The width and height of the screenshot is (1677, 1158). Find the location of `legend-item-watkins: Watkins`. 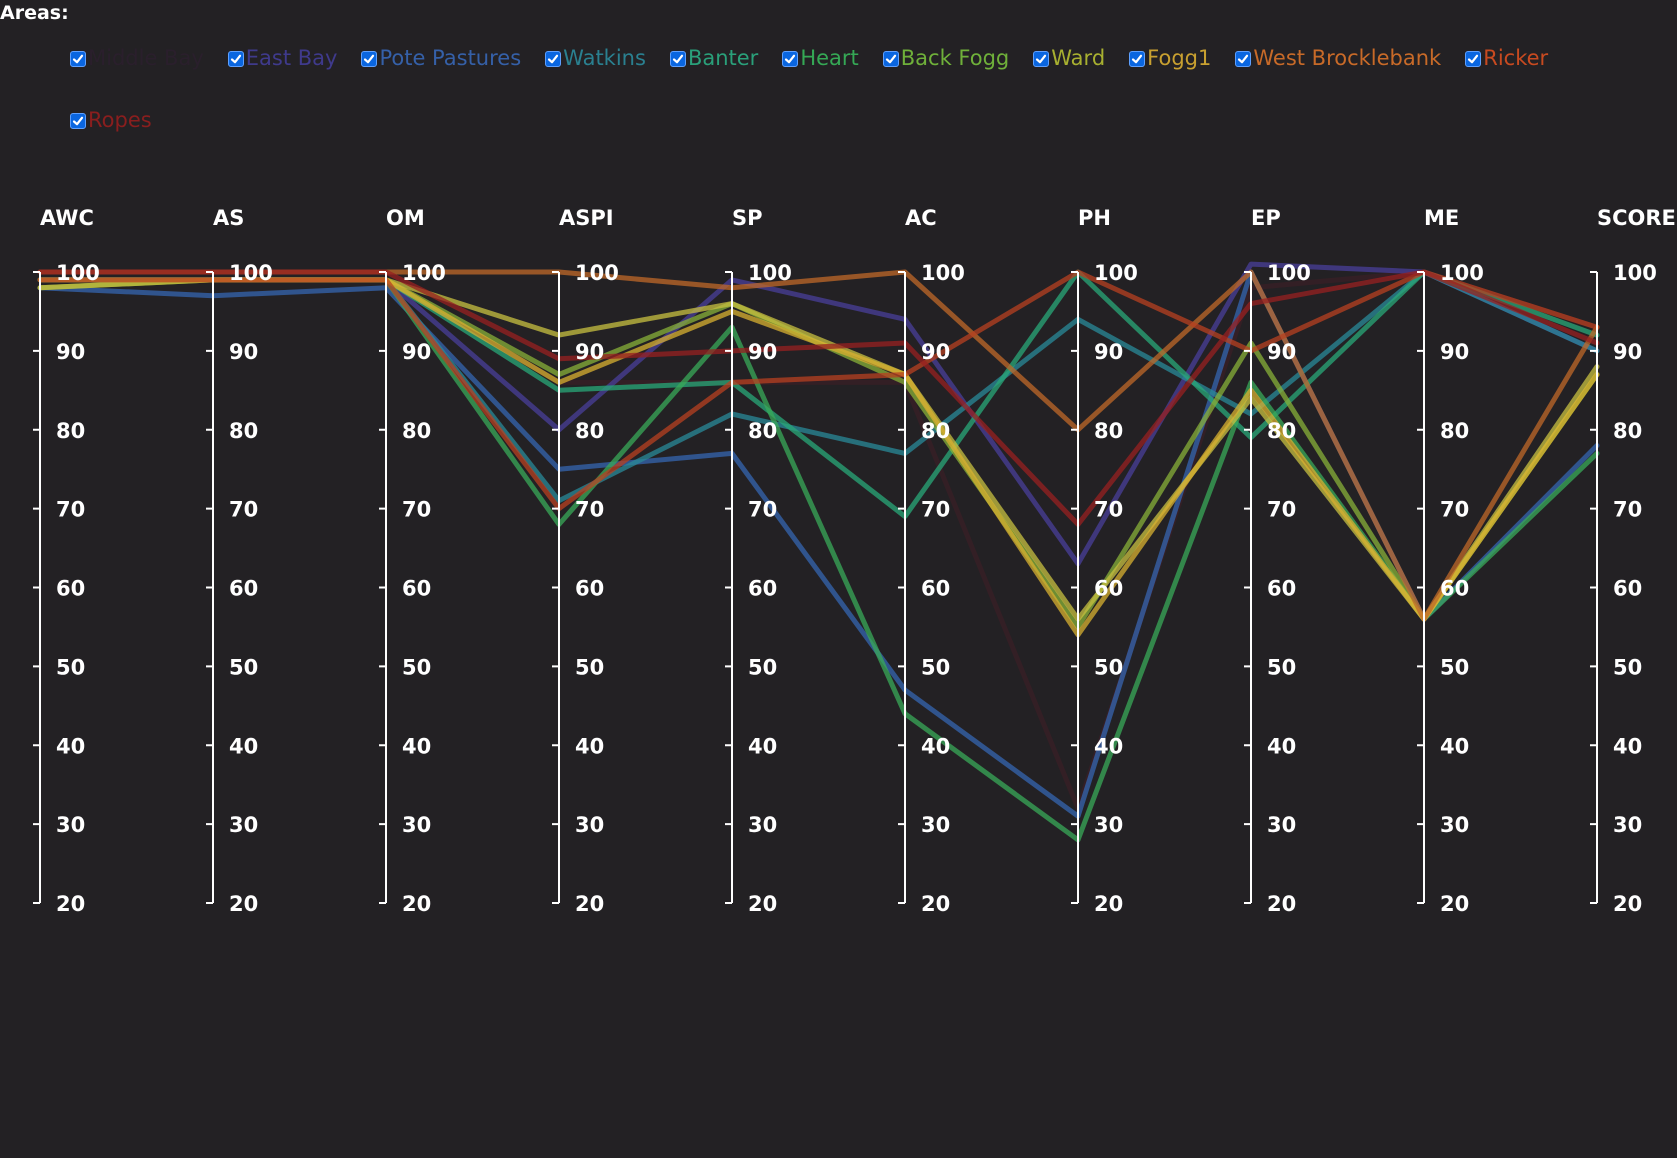

legend-item-watkins: Watkins is located at coordinates (595, 58).